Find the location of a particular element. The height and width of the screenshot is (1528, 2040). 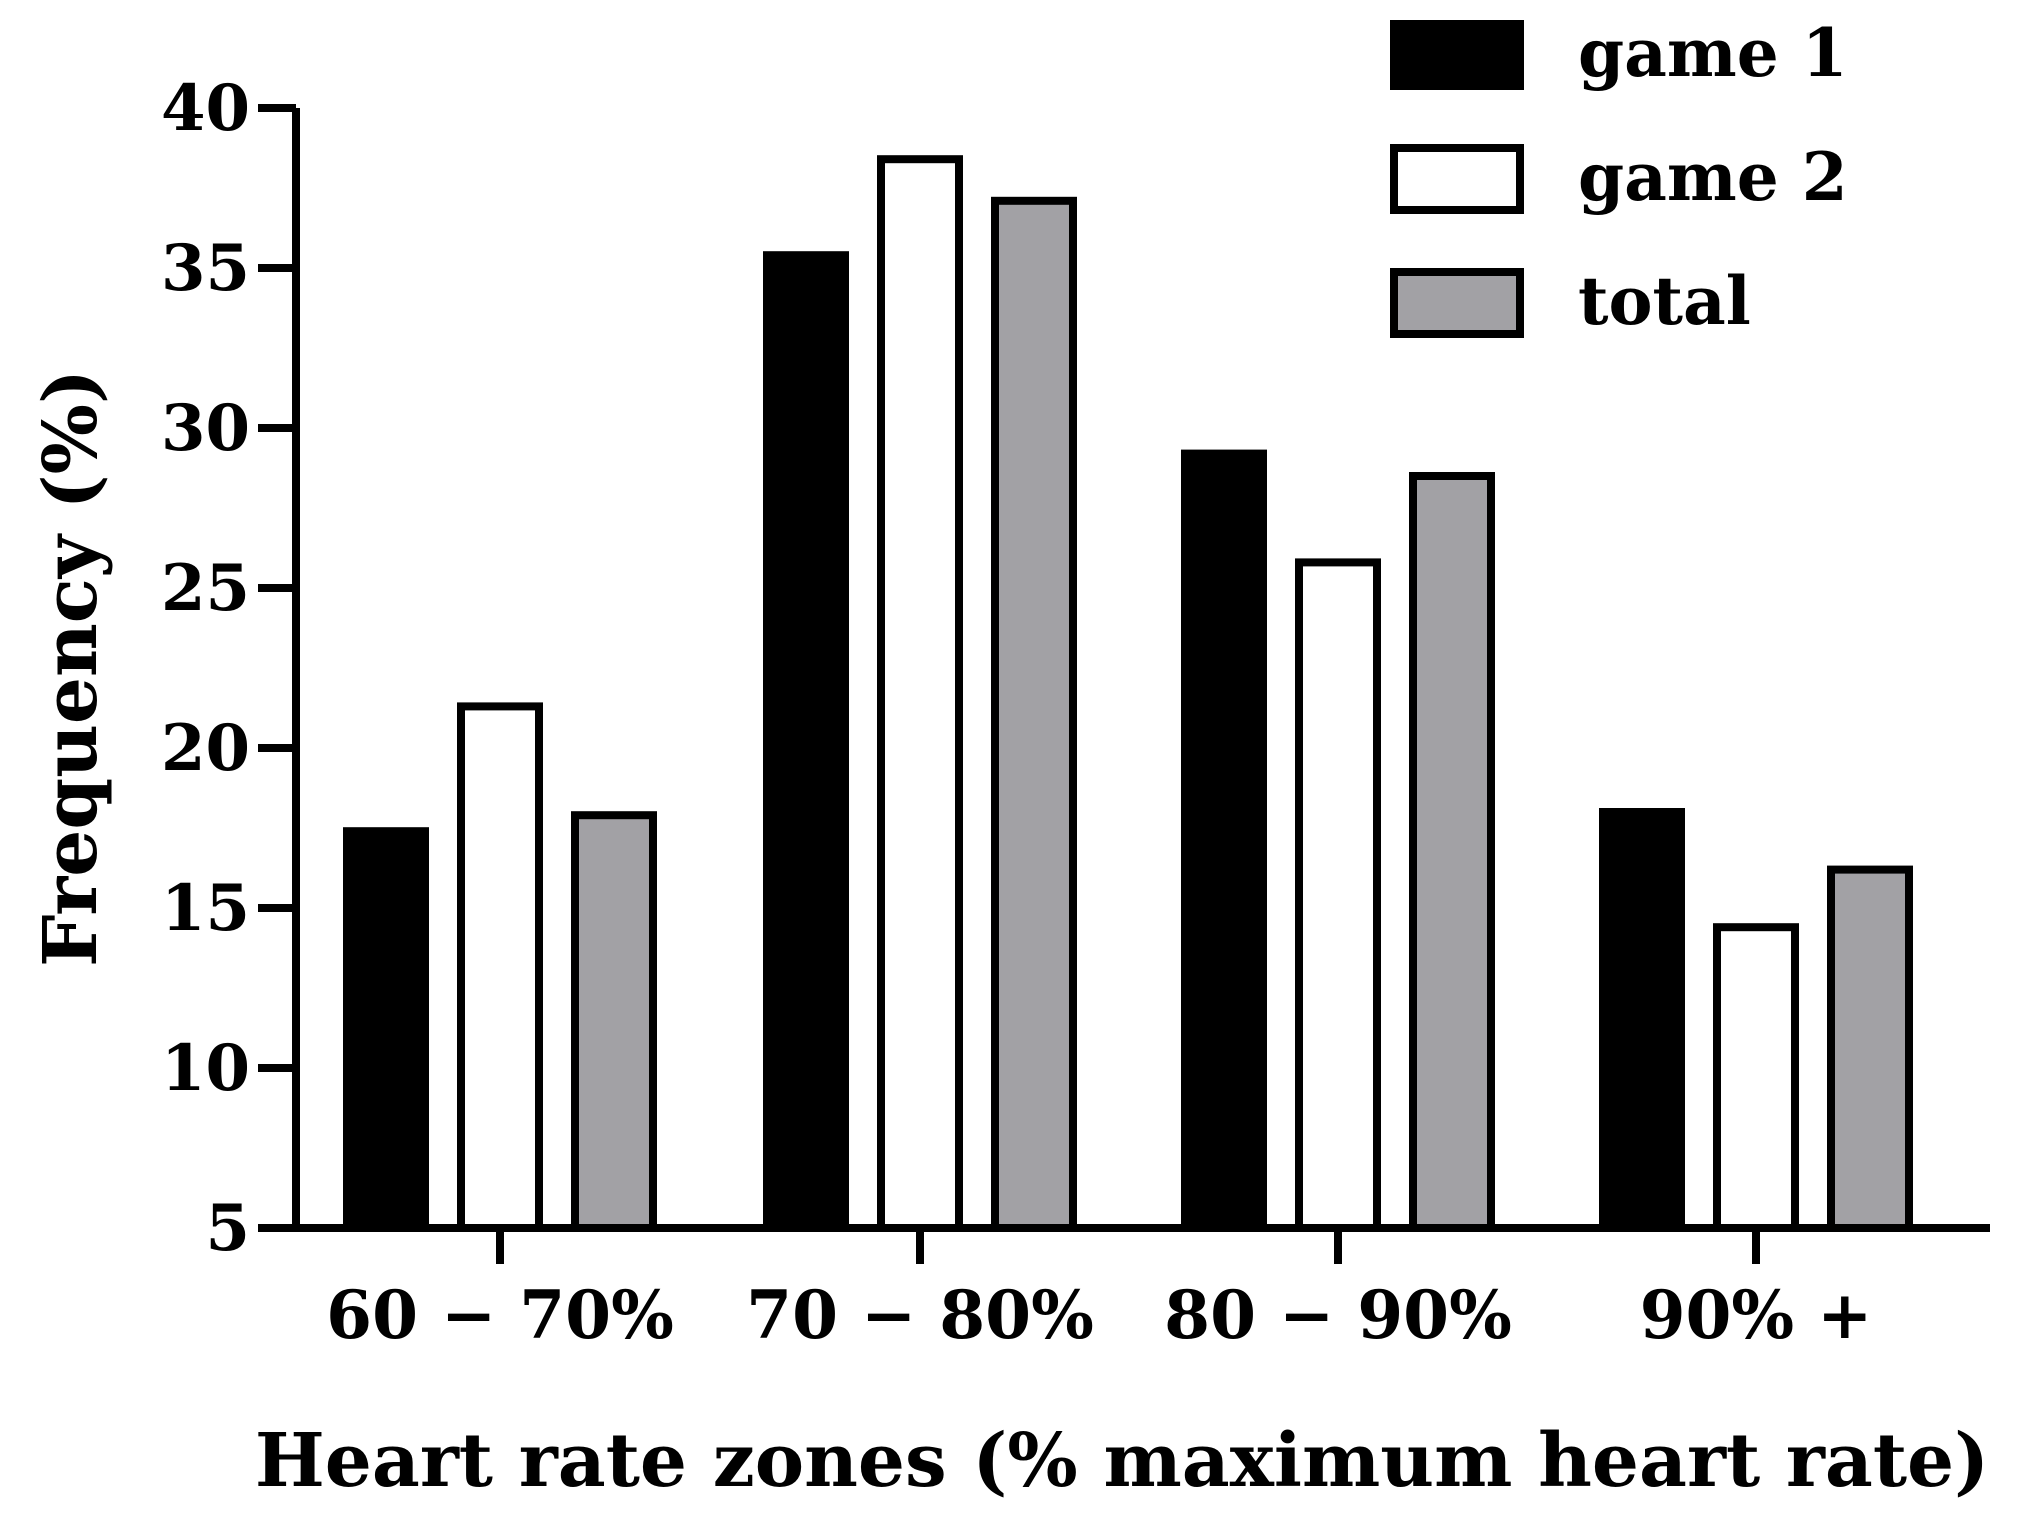

x-category-label: 70 − 80% is located at coordinates (920, 1315).